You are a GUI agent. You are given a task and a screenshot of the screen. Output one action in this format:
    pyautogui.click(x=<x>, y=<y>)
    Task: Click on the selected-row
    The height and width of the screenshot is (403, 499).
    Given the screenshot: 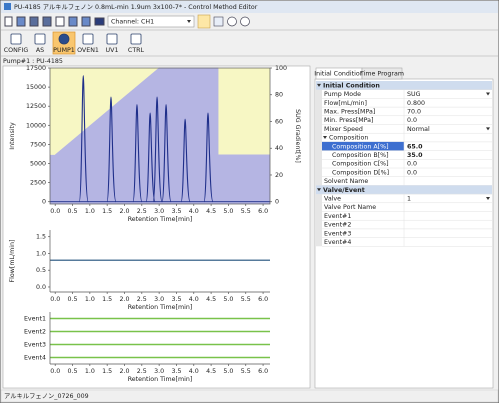 What is the action you would take?
    pyautogui.click(x=363, y=146)
    